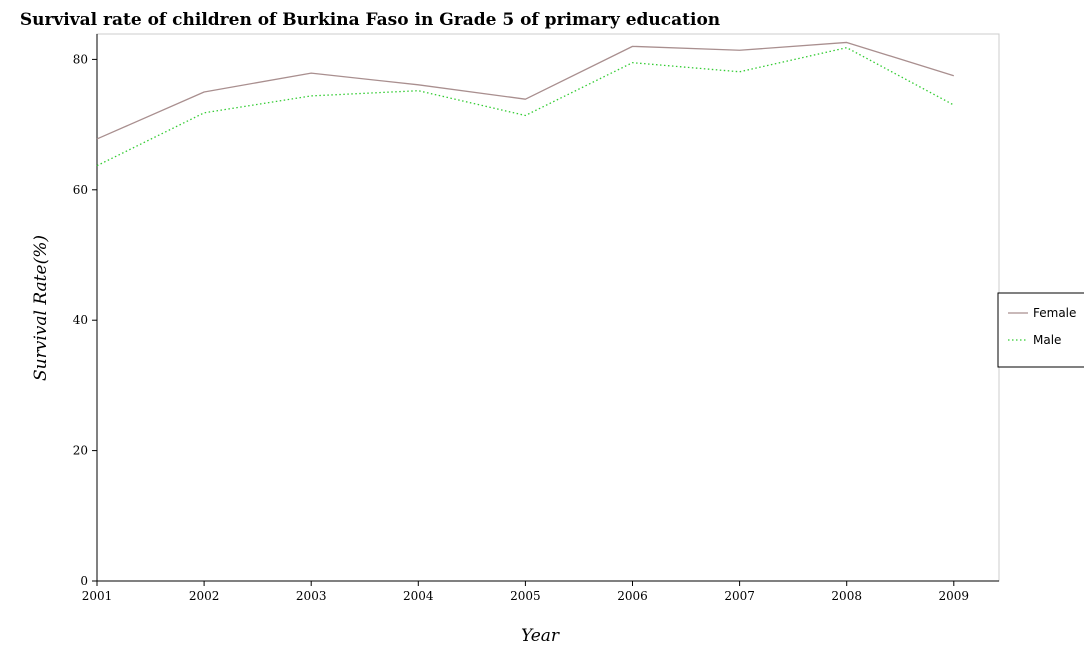 The width and height of the screenshot is (1084, 650). What do you see at coordinates (80, 190) in the screenshot?
I see `y-tick-label: 60` at bounding box center [80, 190].